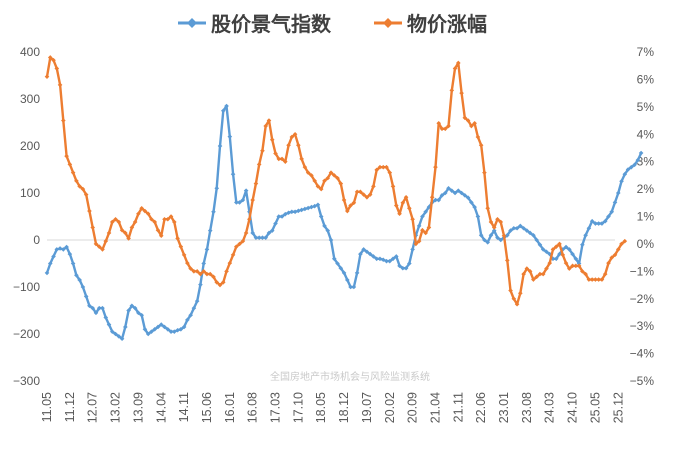  I want to click on x-tick-label: 25.05, so click(595, 407).